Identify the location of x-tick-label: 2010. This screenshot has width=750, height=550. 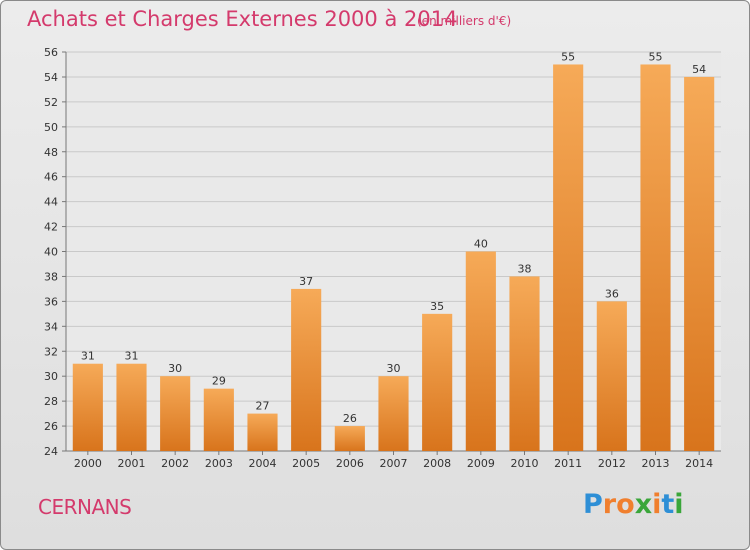
(525, 463).